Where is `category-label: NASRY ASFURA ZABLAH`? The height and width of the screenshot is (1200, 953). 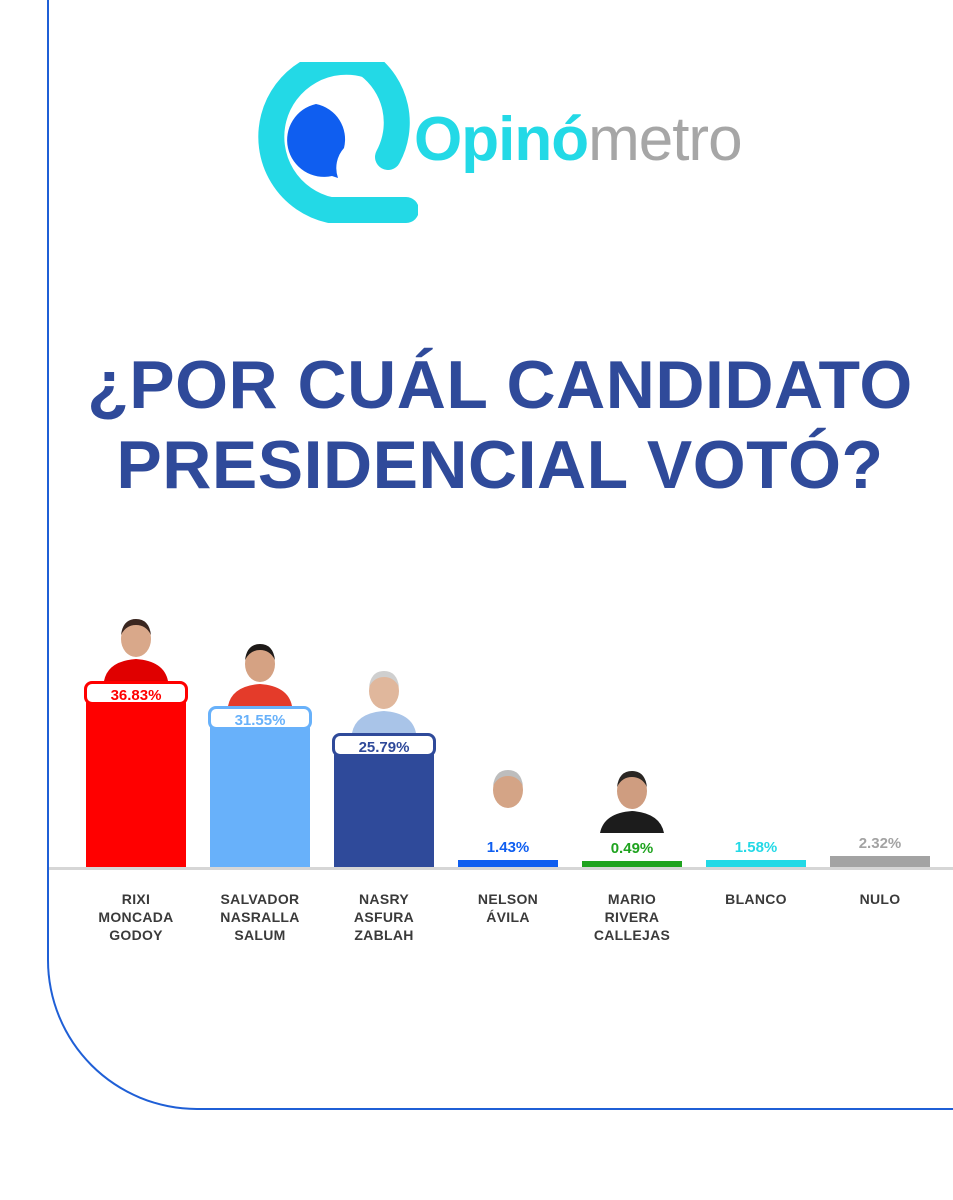
category-label: NASRY ASFURA ZABLAH is located at coordinates (384, 917).